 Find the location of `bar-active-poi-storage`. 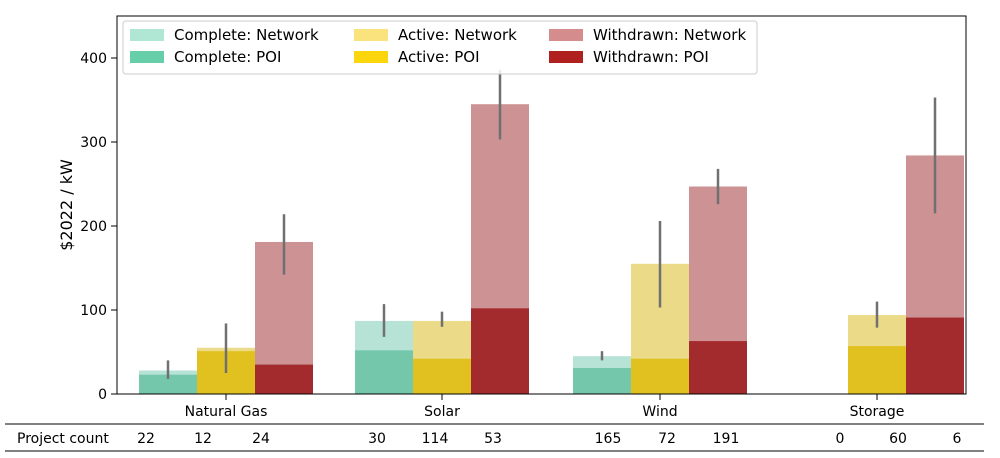

bar-active-poi-storage is located at coordinates (877, 370).